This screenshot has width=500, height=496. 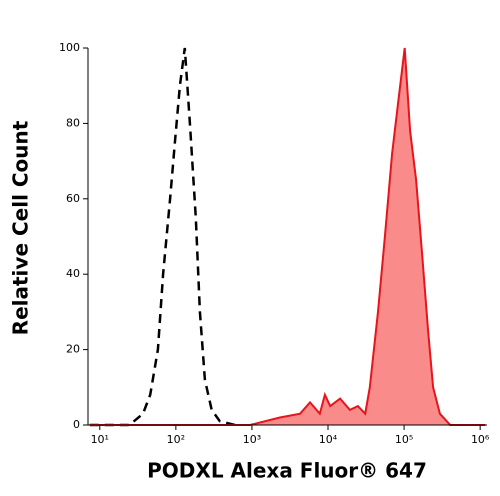 What do you see at coordinates (73, 349) in the screenshot?
I see `y-tick-label: 20` at bounding box center [73, 349].